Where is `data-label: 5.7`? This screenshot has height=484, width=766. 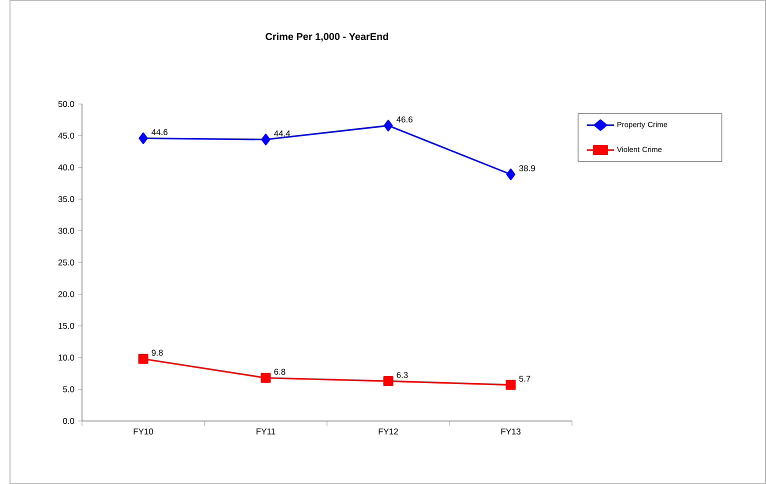
data-label: 5.7 is located at coordinates (524, 379).